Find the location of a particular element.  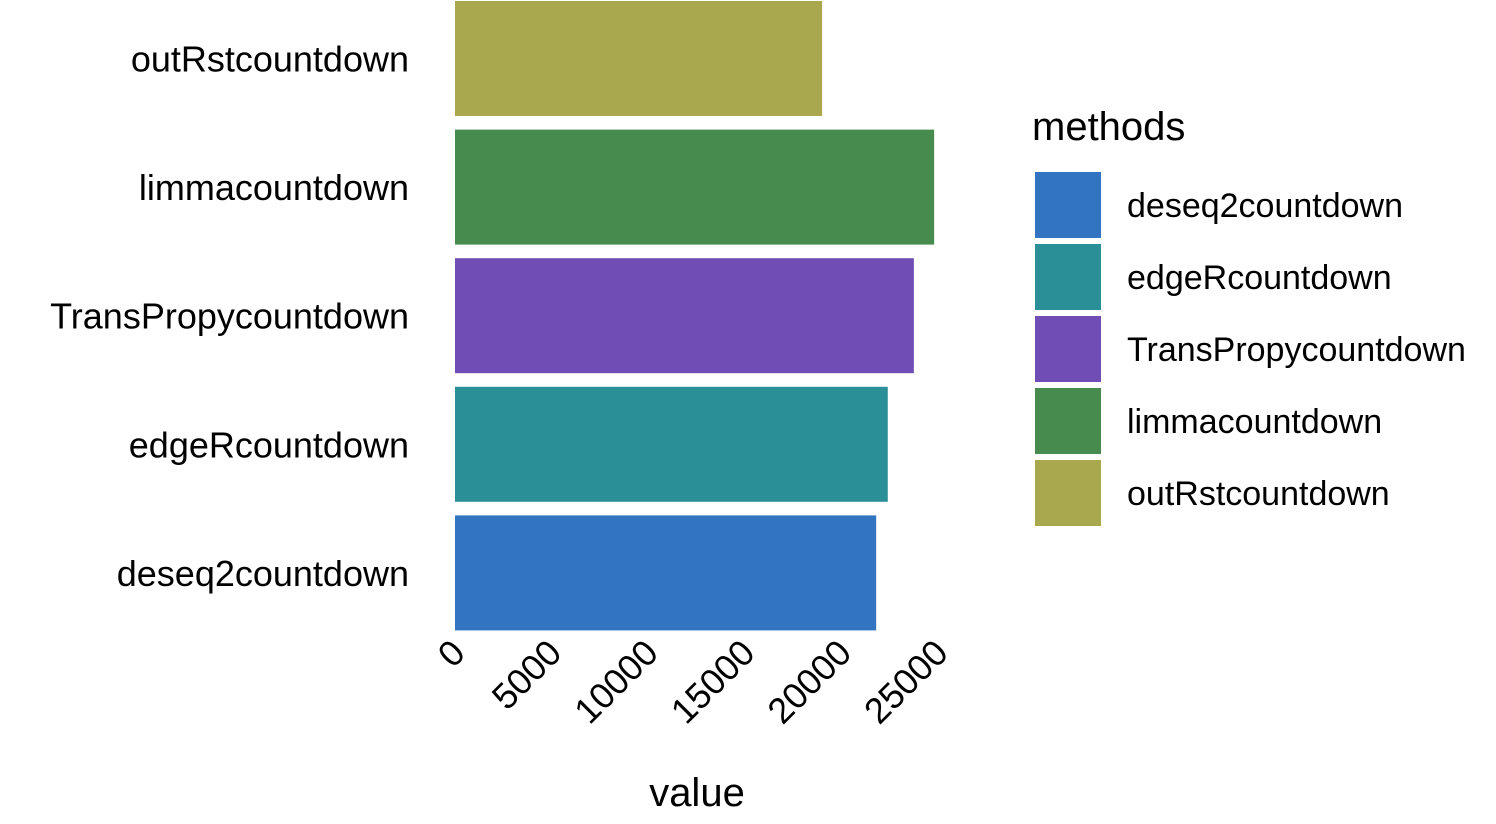

bar-outRstcountdown is located at coordinates (639, 58).